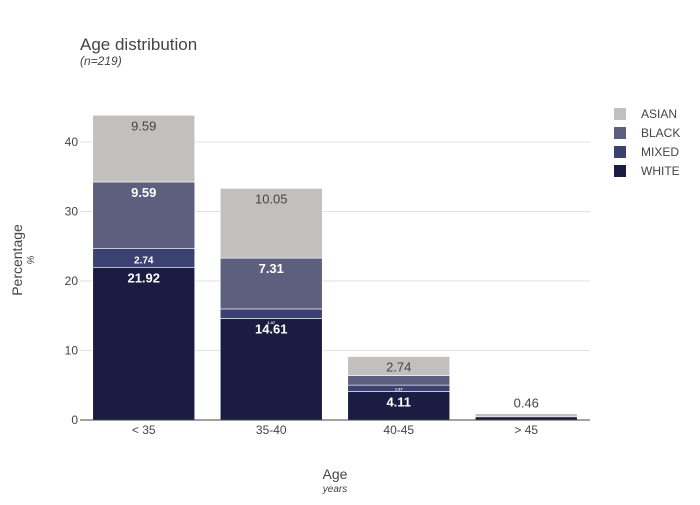 The image size is (700, 505). Describe the element at coordinates (72, 351) in the screenshot. I see `y-tick-label: 10` at that location.